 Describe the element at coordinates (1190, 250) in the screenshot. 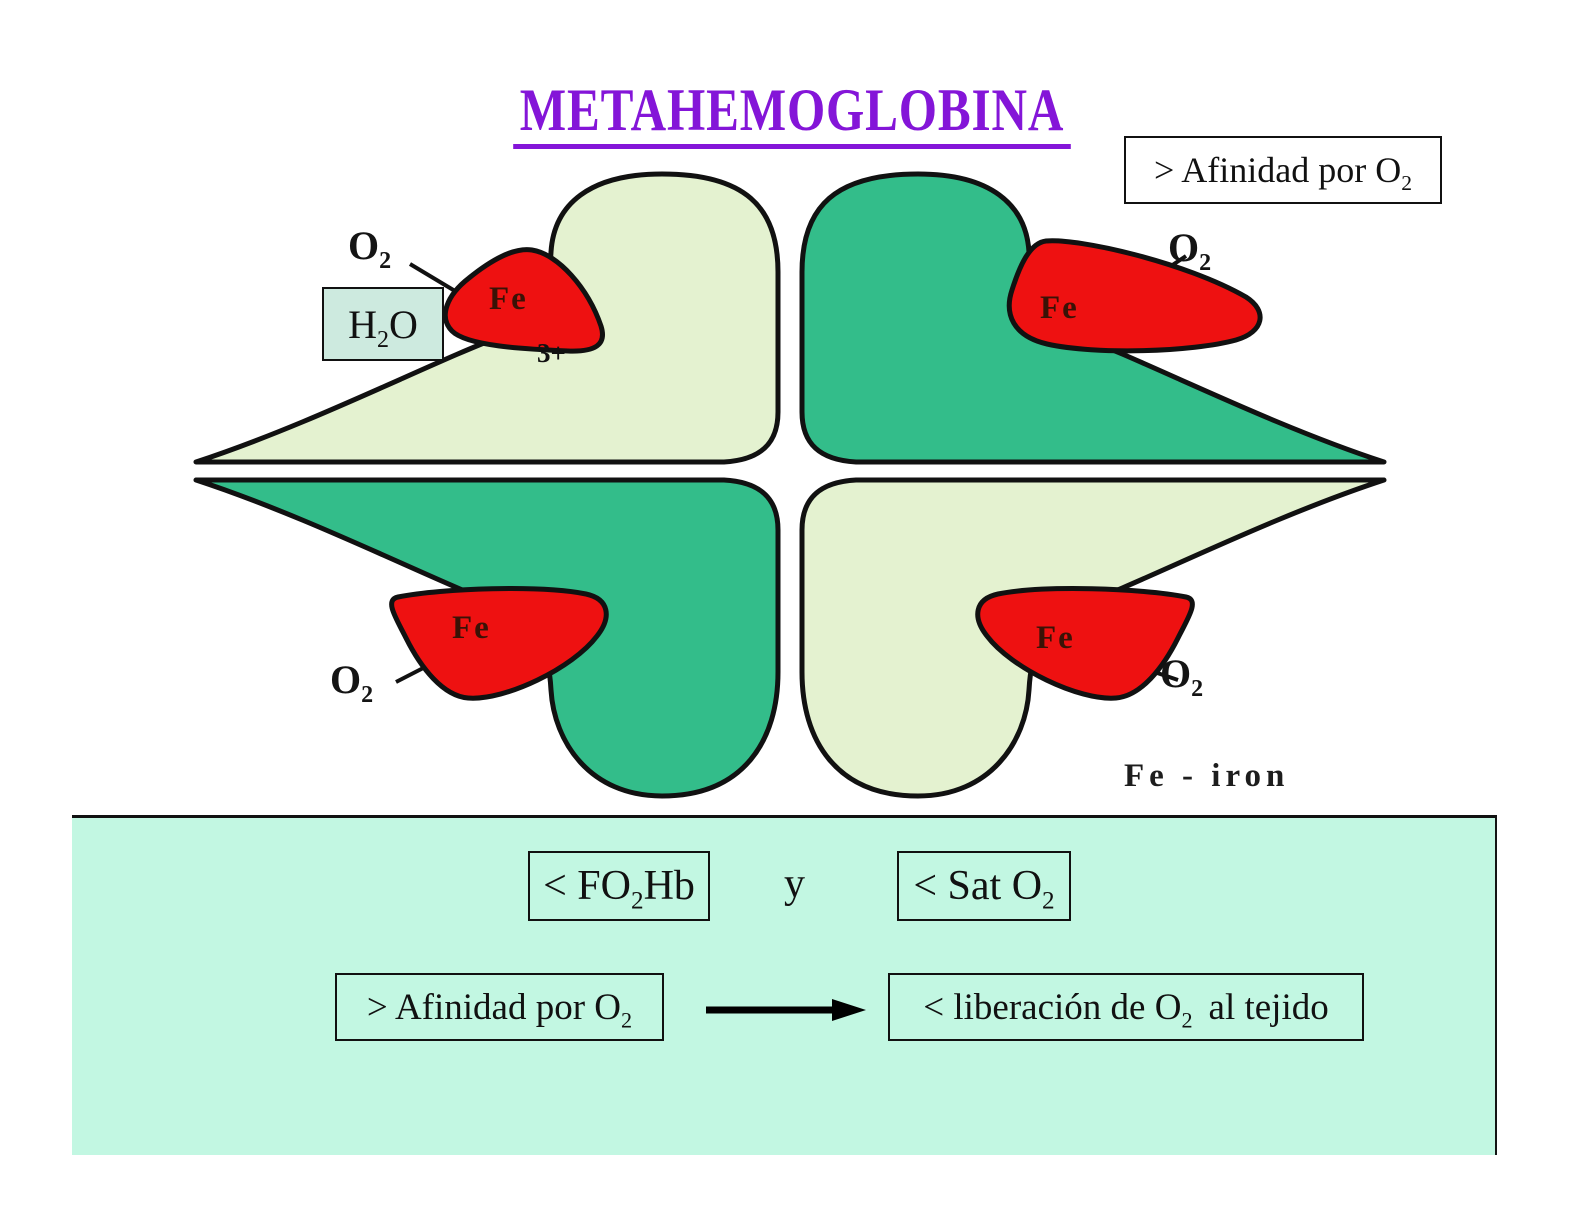

I see `o2-label-top-right: O2` at that location.